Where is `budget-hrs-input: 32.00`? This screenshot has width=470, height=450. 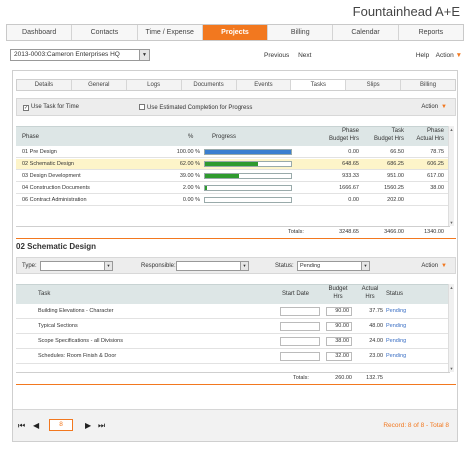 budget-hrs-input: 32.00 is located at coordinates (339, 356).